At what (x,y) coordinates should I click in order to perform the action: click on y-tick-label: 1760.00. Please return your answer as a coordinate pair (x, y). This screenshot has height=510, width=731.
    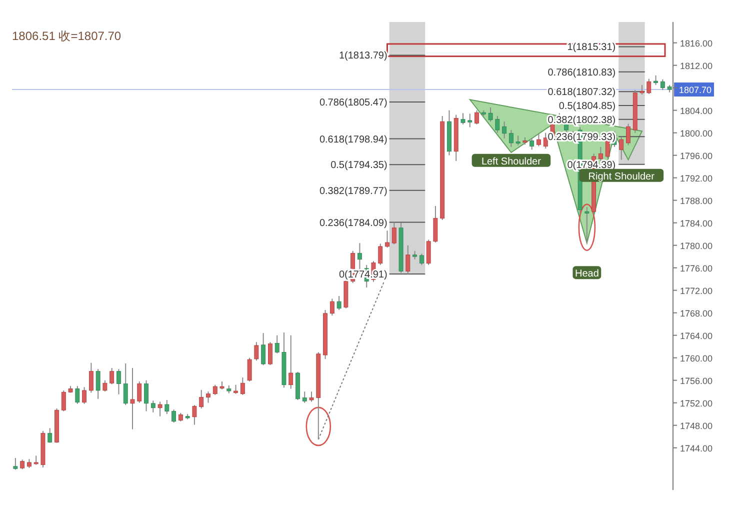
    Looking at the image, I should click on (696, 358).